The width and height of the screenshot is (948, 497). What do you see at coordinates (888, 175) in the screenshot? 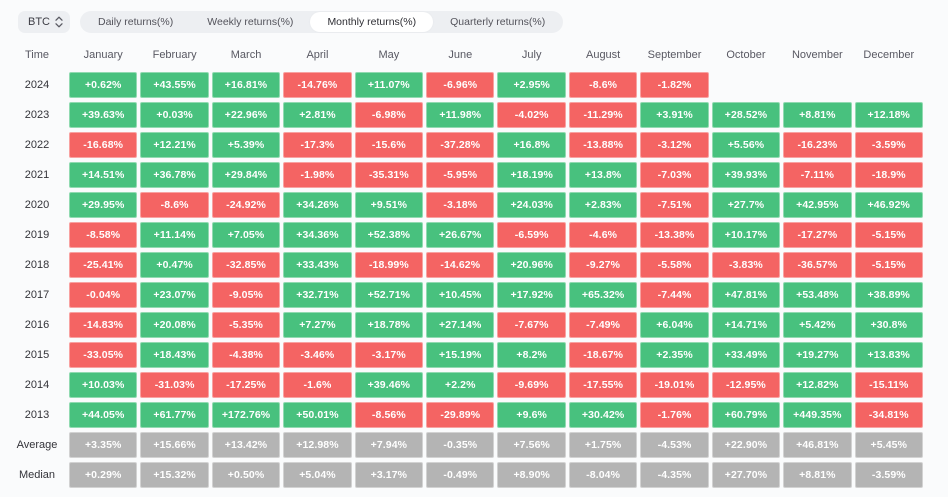
I see `return-cell: -18.9%` at bounding box center [888, 175].